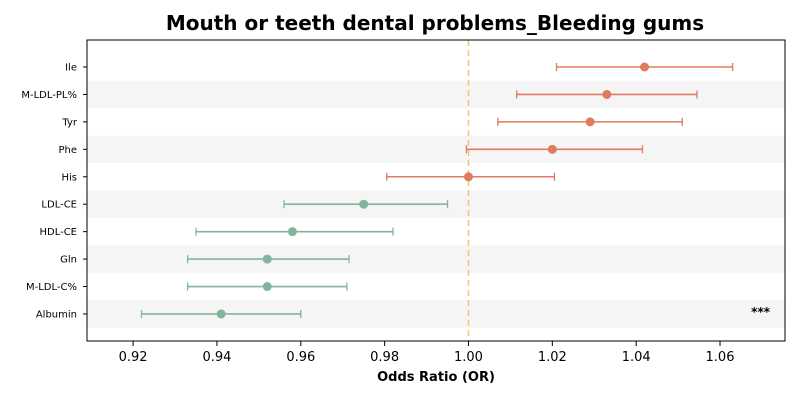  I want to click on forest-row: M-LDL-C%, so click(187, 287).